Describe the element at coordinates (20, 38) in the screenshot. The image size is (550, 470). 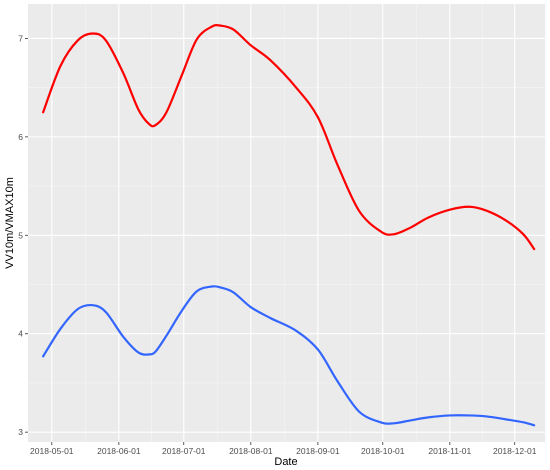
I see `y-tick-label: 7` at that location.